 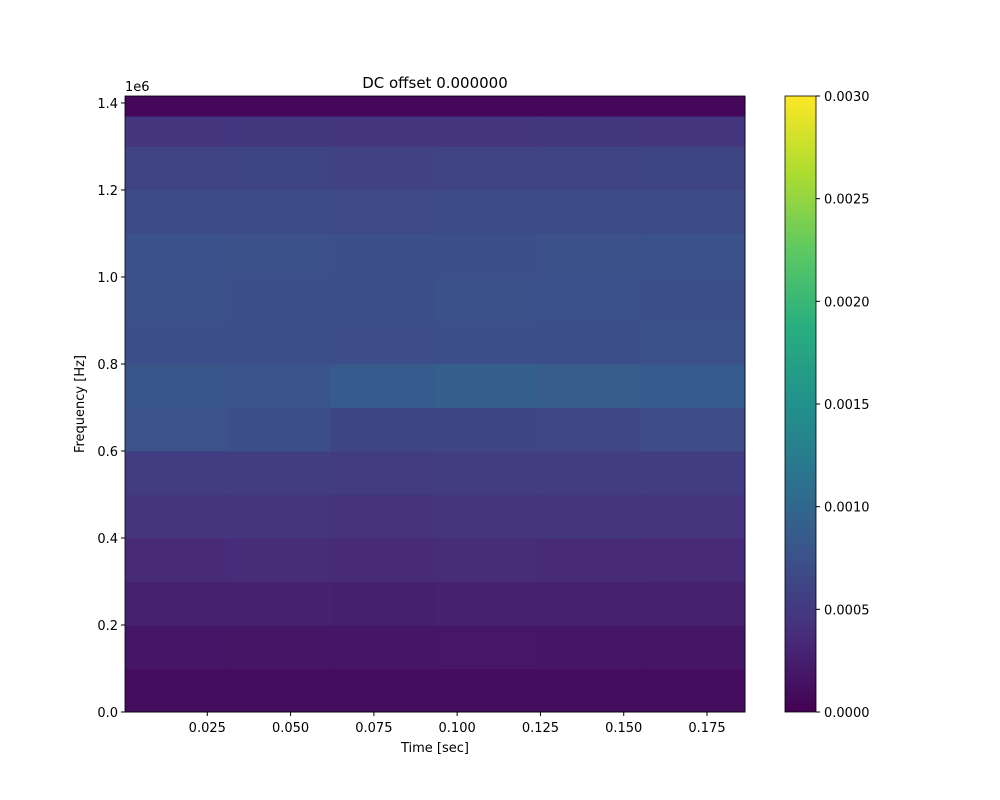 What do you see at coordinates (847, 508) in the screenshot?
I see `colorbar-tick-label: 0.0010` at bounding box center [847, 508].